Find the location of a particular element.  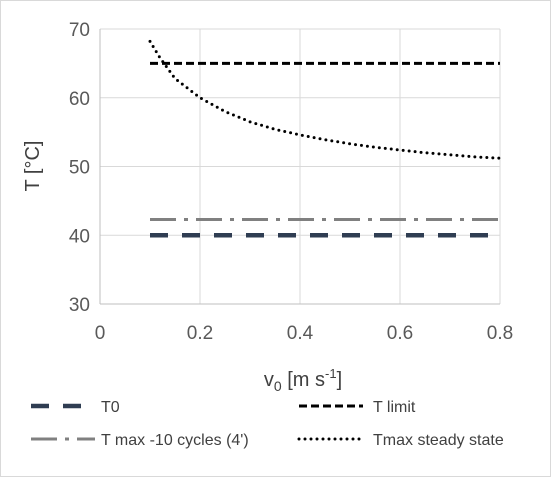

legend-label-3: T max -10 cycles (4') is located at coordinates (175, 440).